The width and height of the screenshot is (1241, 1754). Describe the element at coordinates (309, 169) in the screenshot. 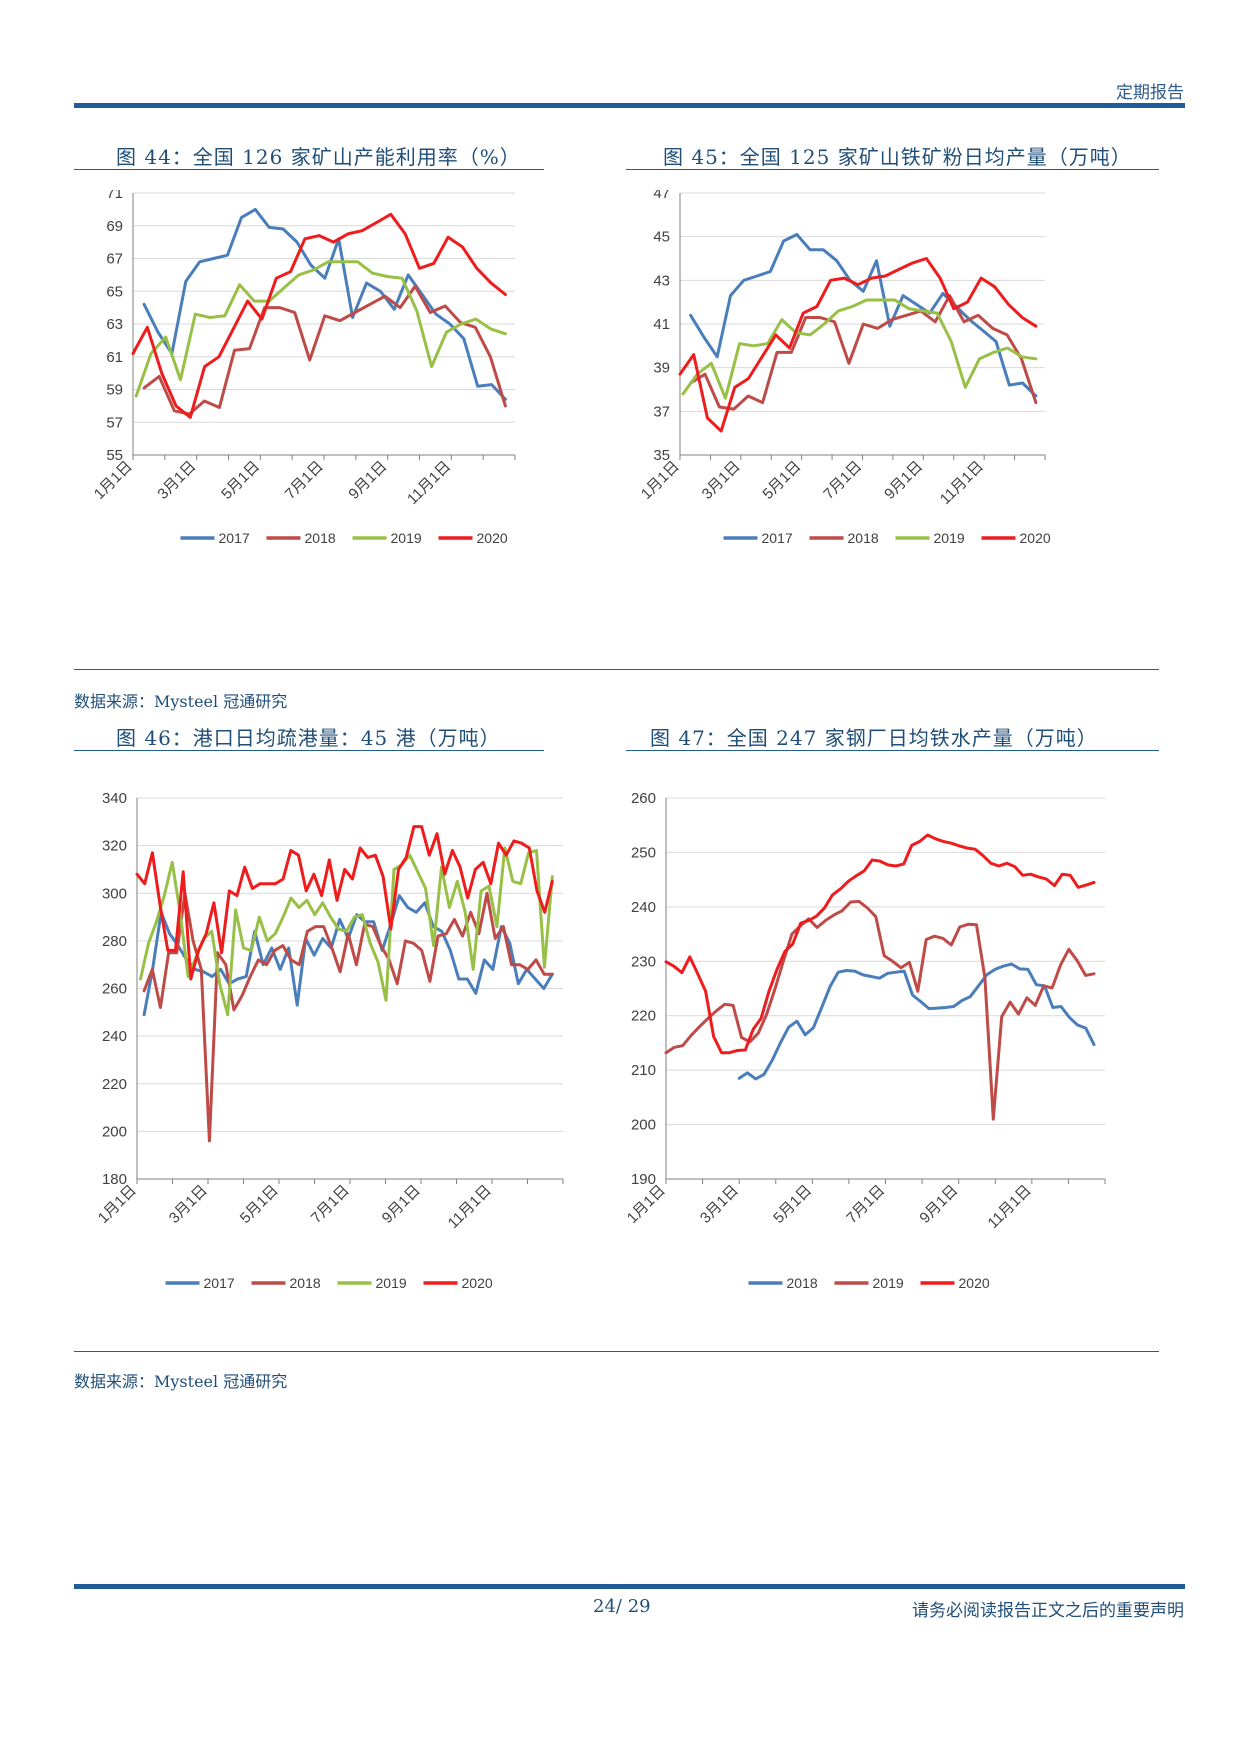

I see `title-rule-left` at that location.